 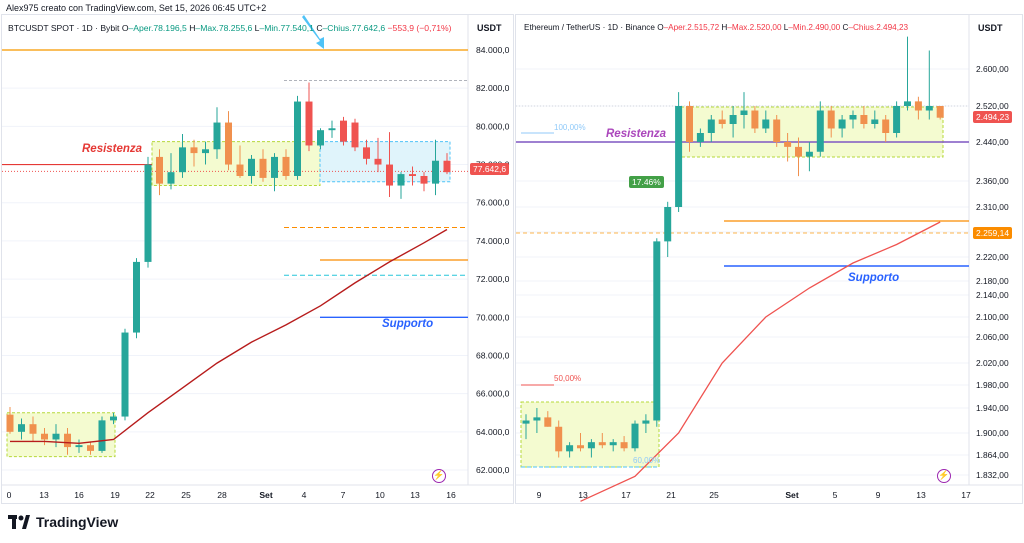 I want to click on btc-price-tag: 77.642,6, so click(x=490, y=169).